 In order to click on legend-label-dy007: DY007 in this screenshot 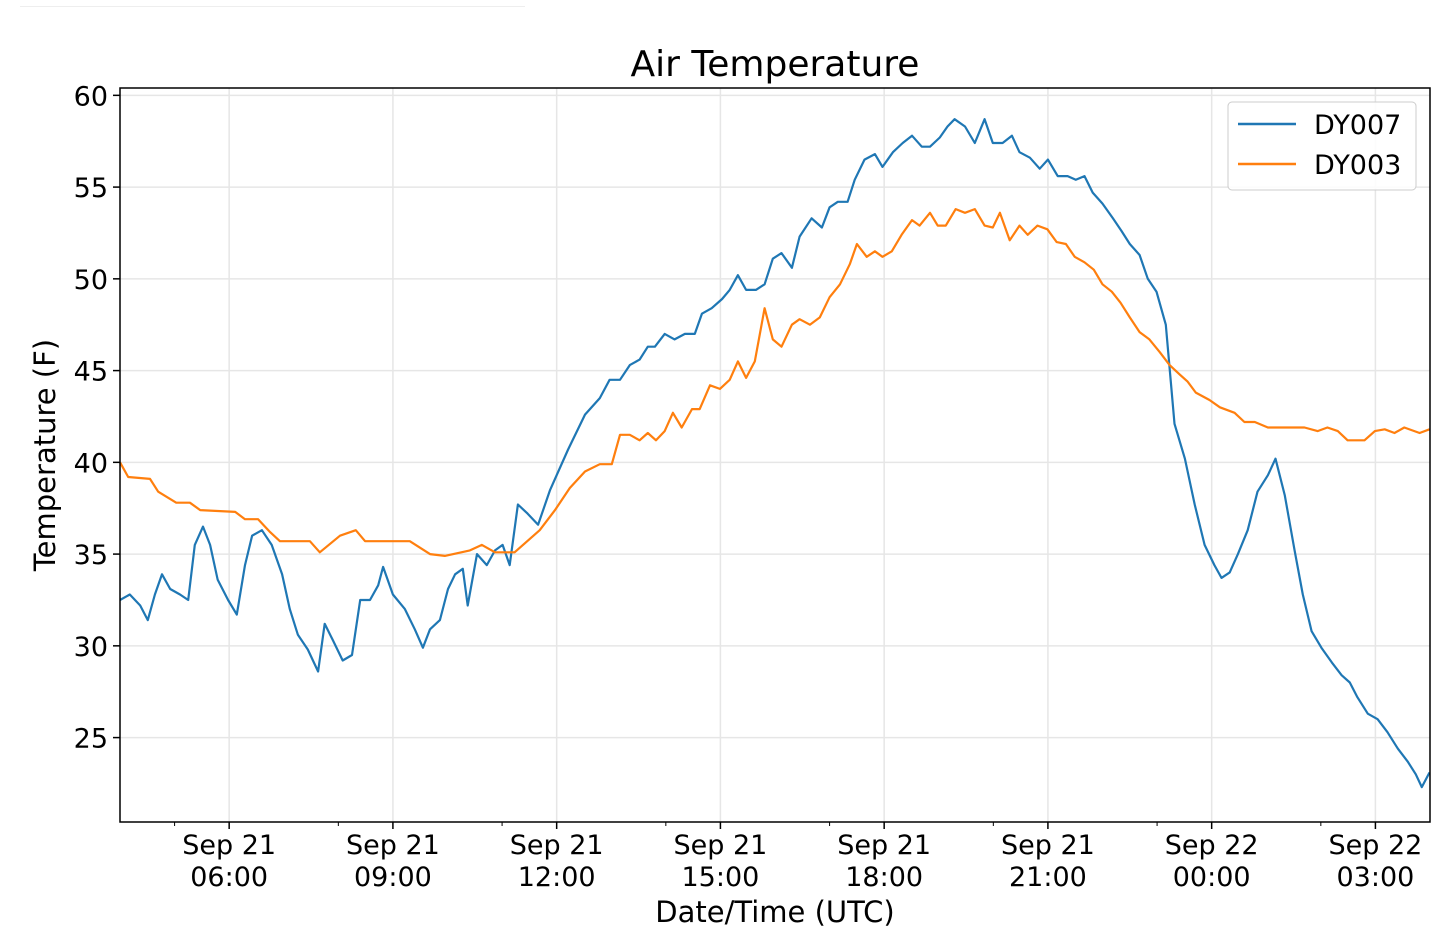, I will do `click(1357, 125)`.